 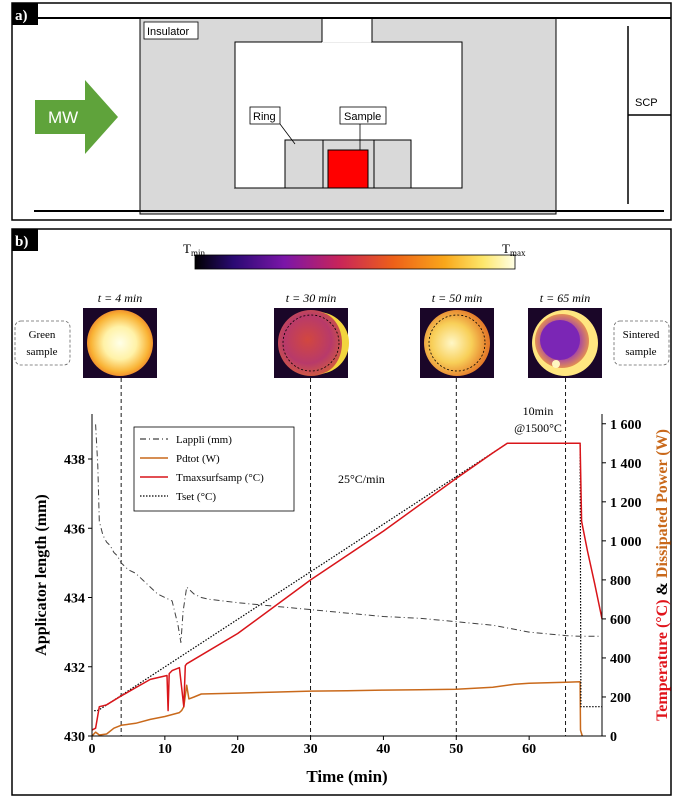 What do you see at coordinates (74, 529) in the screenshot?
I see `y-tick-label: 436` at bounding box center [74, 529].